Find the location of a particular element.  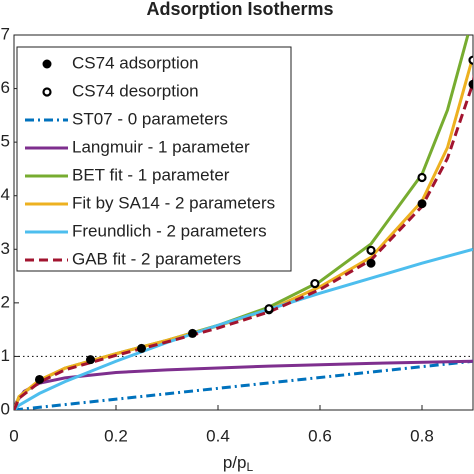

x-tick-label: 0.6 is located at coordinates (320, 435).